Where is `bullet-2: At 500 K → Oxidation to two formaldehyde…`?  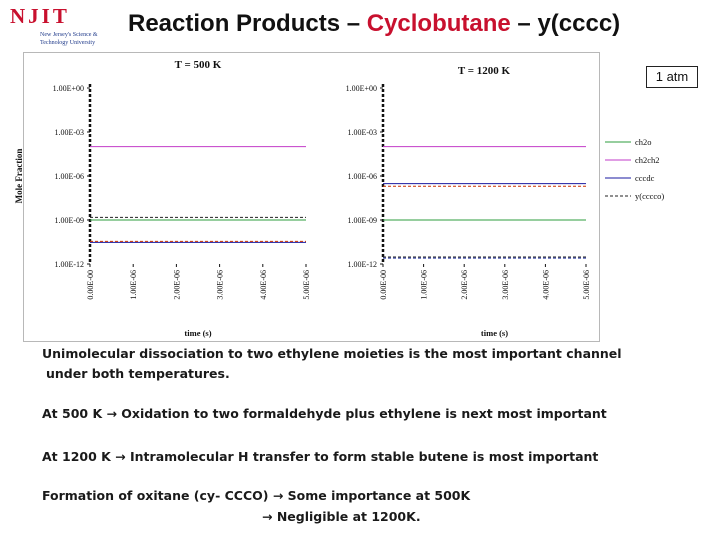 bullet-2: At 500 K → Oxidation to two formaldehyde… is located at coordinates (324, 413).